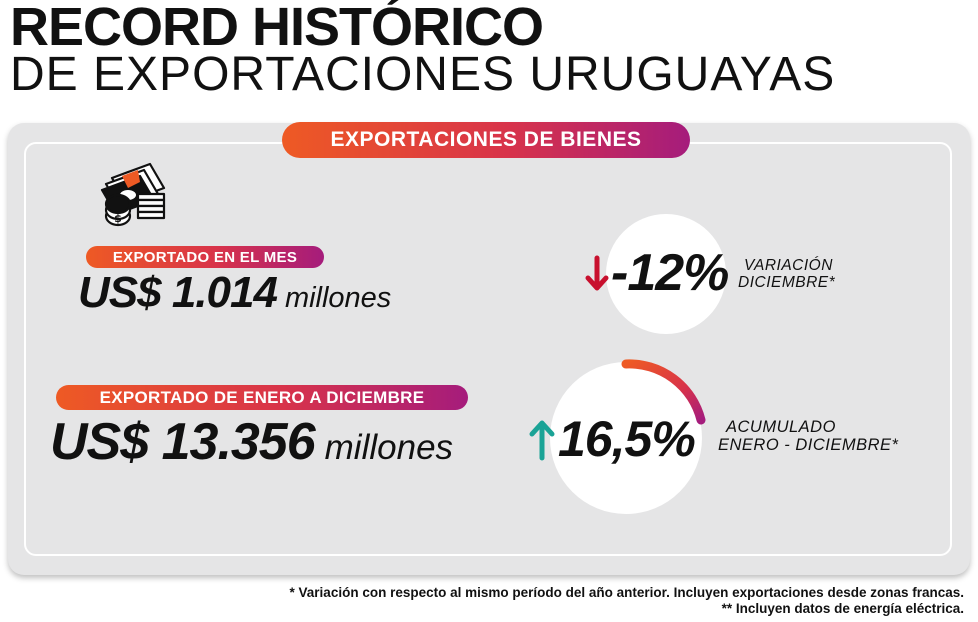 The width and height of the screenshot is (978, 622). Describe the element at coordinates (205, 257) in the screenshot. I see `month-label: EXPORTADO EN EL MES` at that location.